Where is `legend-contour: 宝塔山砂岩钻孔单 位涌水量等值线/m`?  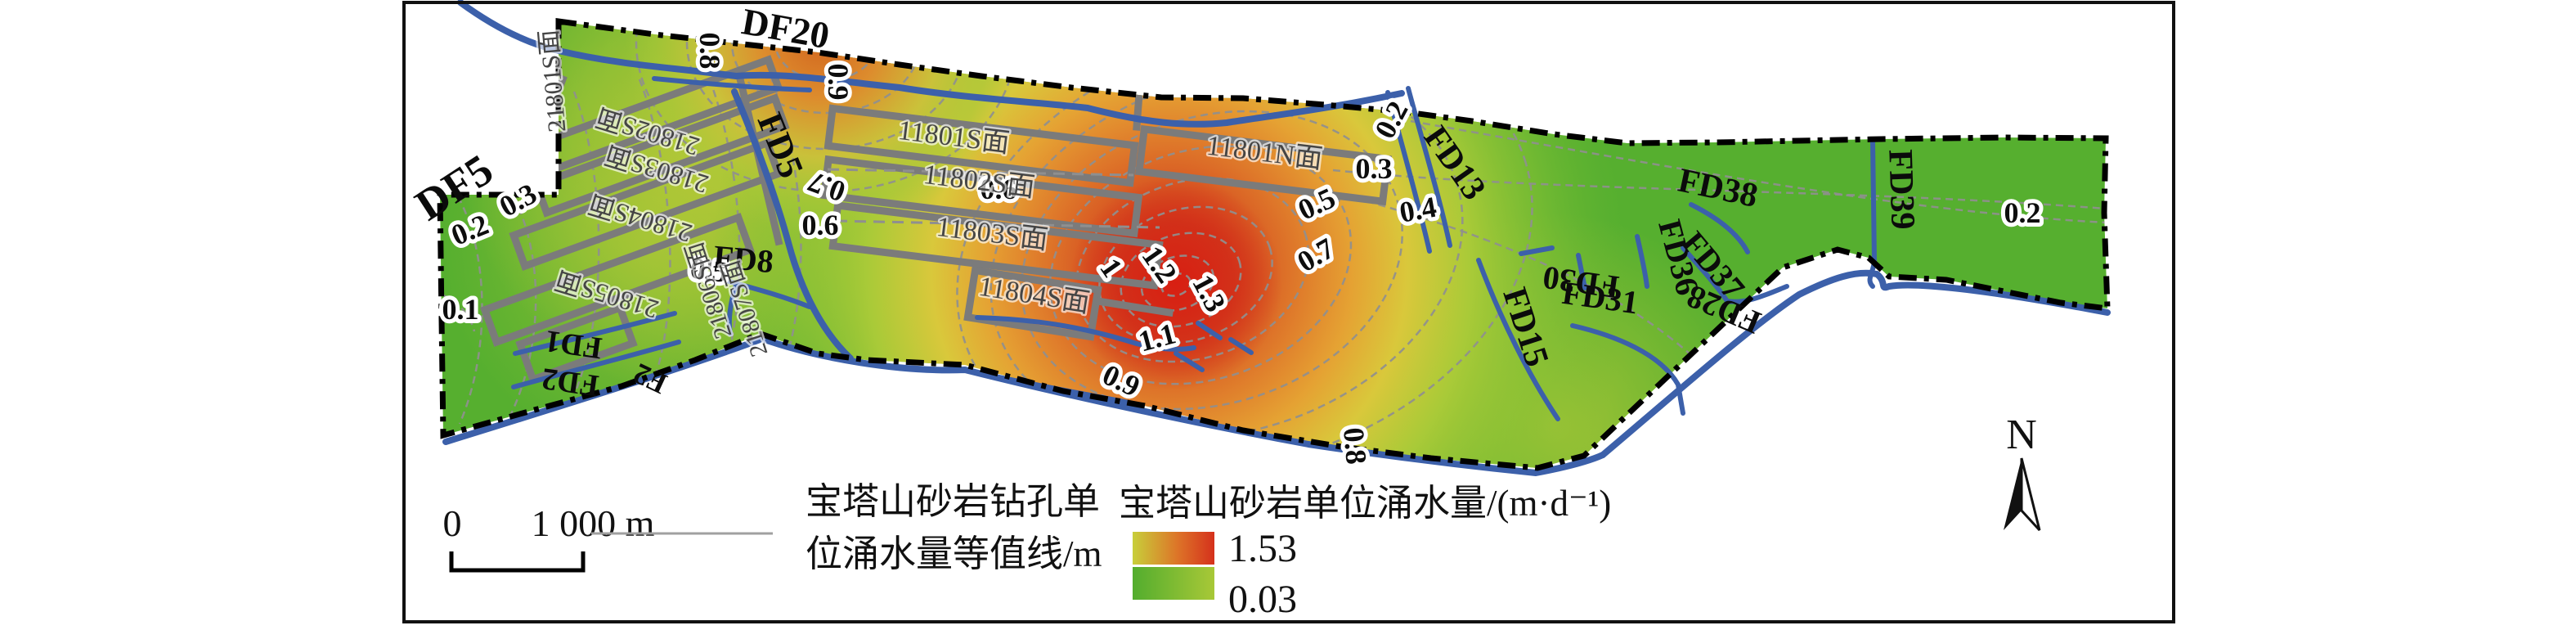
legend-contour: 宝塔山砂岩钻孔单 位涌水量等值线/m is located at coordinates (847, 528).